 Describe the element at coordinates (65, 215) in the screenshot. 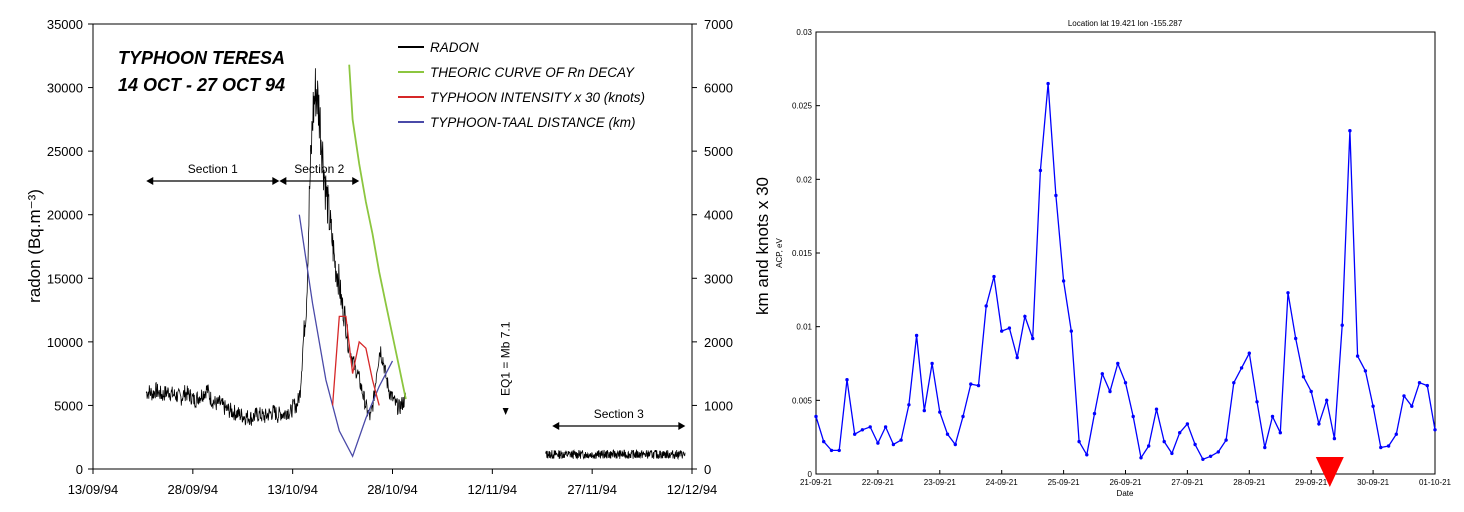

I see `left-tick-label: 20000` at that location.